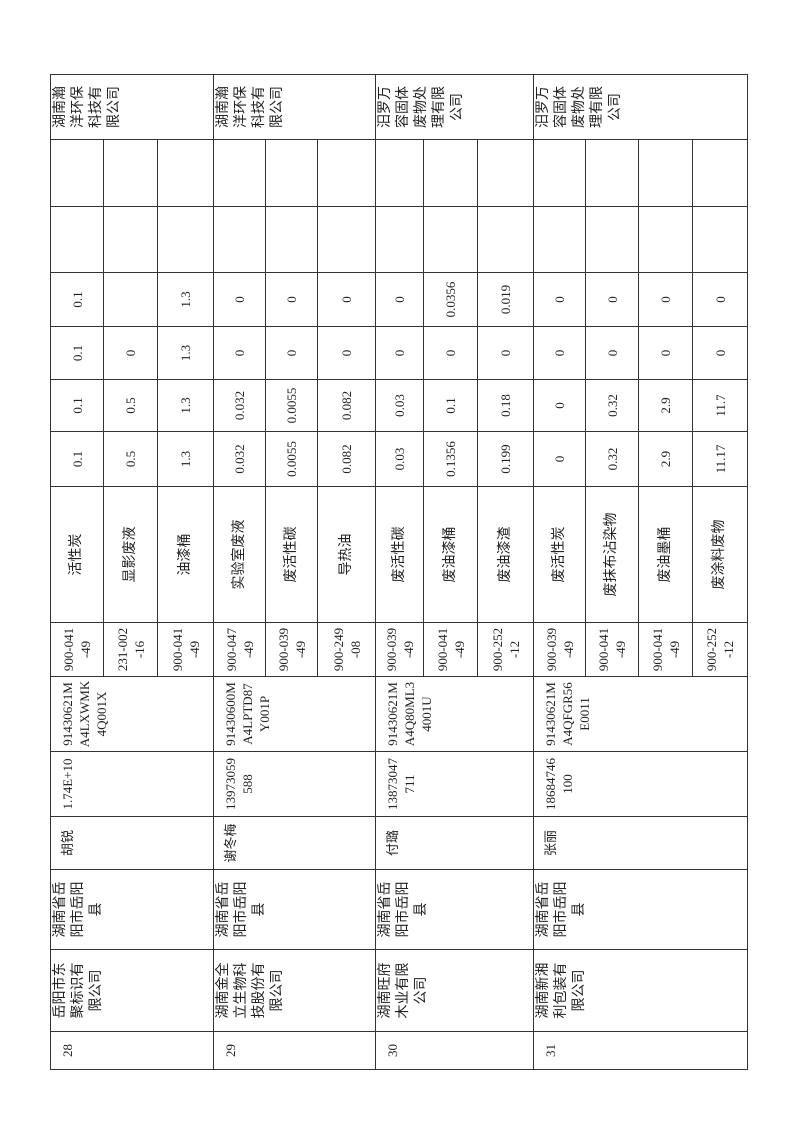 The height and width of the screenshot is (1122, 793). I want to click on contact-phone: 1.74E+10, so click(132, 784).